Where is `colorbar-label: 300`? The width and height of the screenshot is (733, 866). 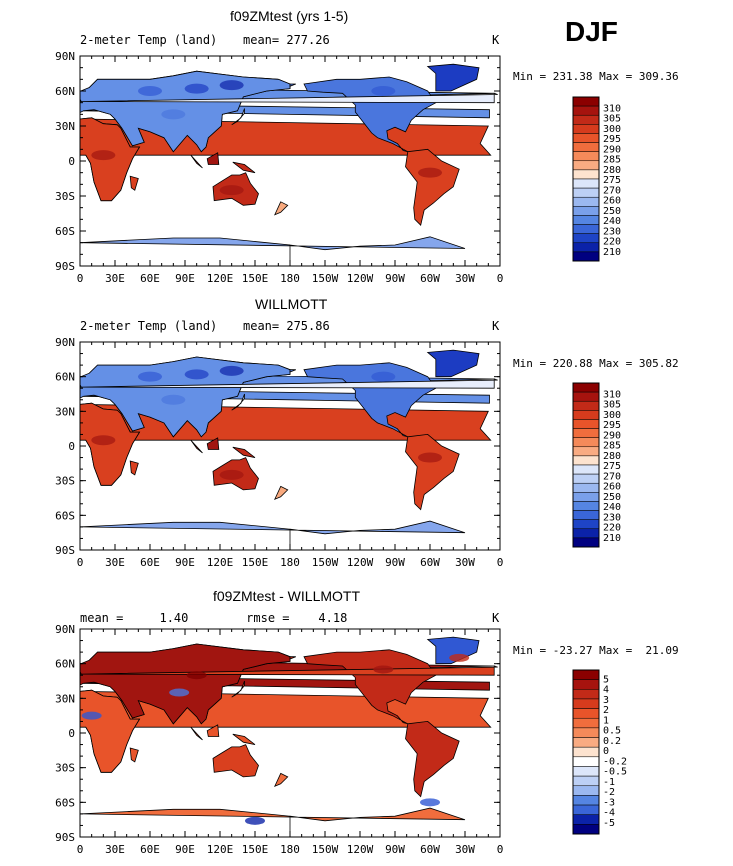 colorbar-label: 300 is located at coordinates (612, 129).